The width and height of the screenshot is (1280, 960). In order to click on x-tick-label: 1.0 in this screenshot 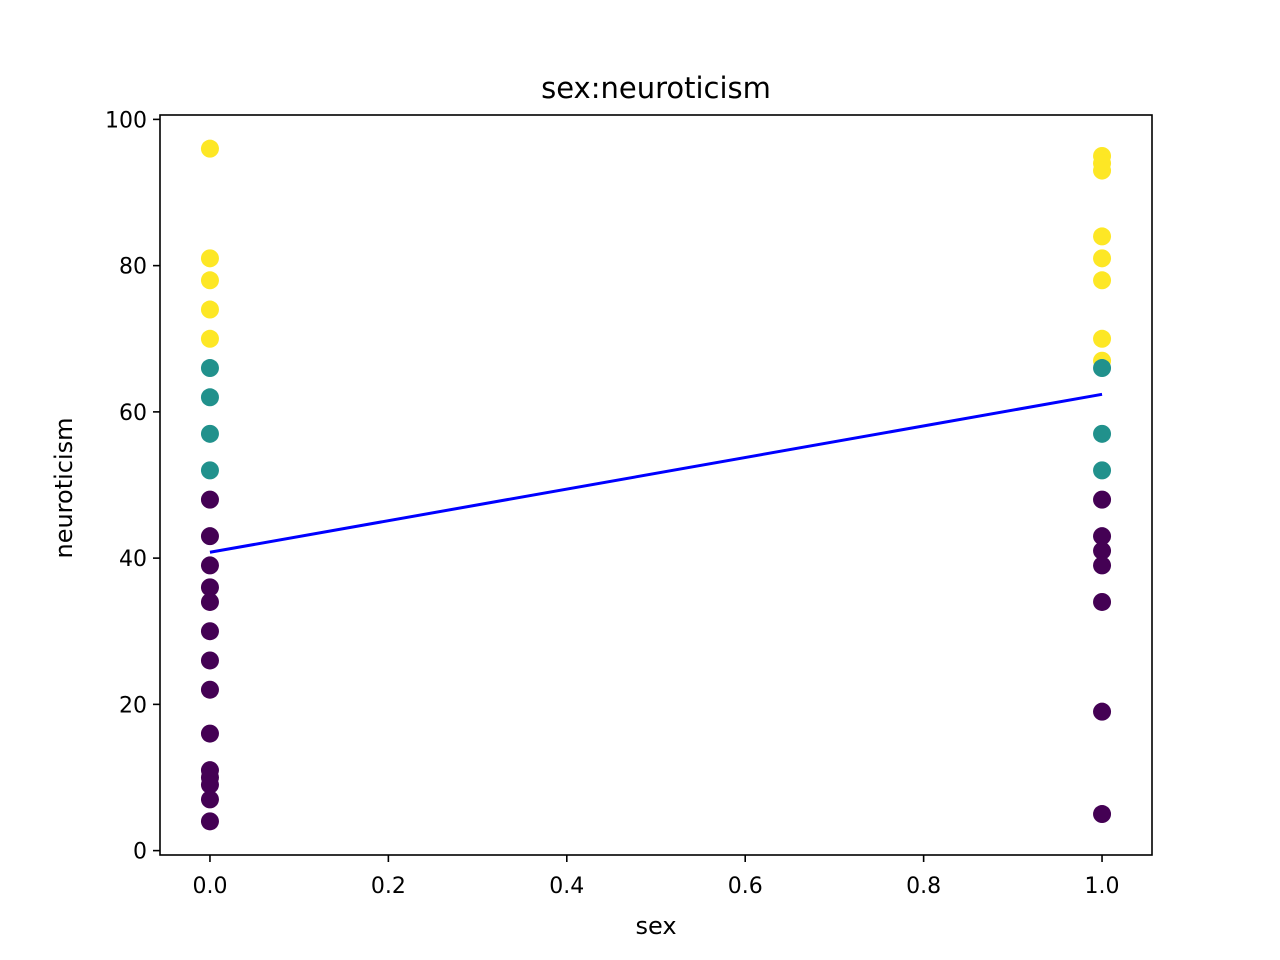, I will do `click(1102, 886)`.